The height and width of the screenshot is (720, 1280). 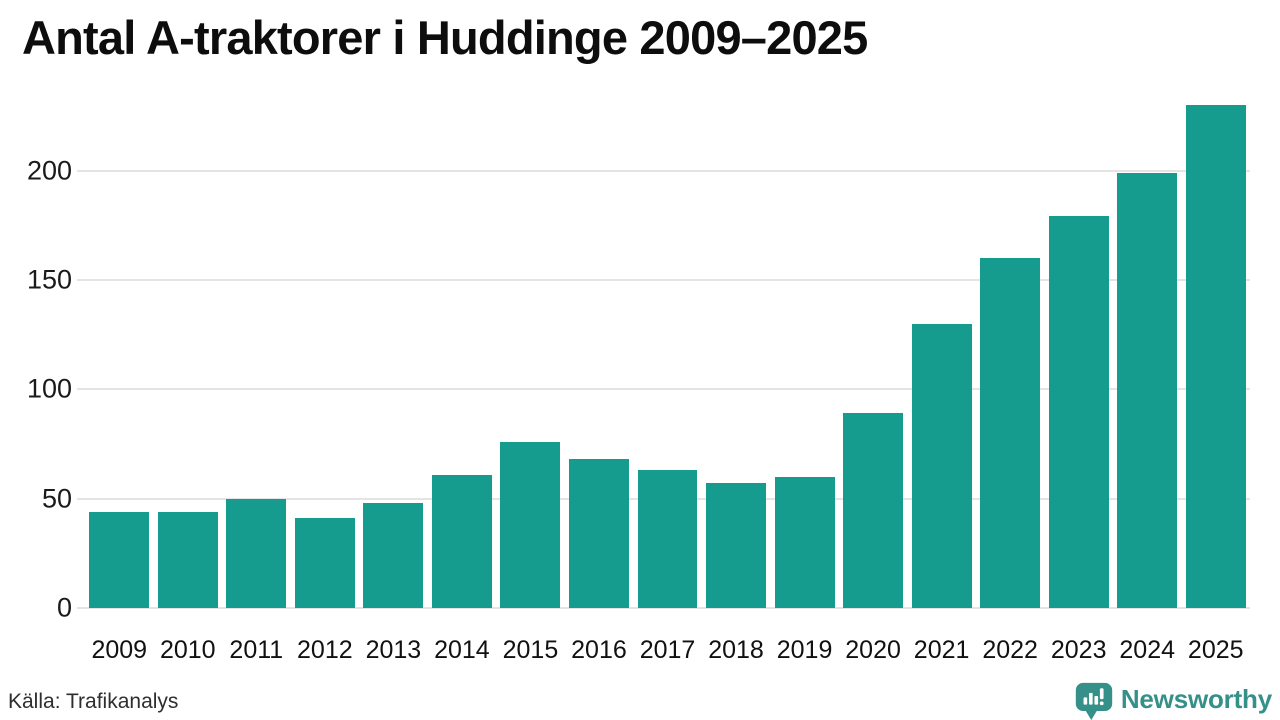 What do you see at coordinates (119, 559) in the screenshot?
I see `bar-2009` at bounding box center [119, 559].